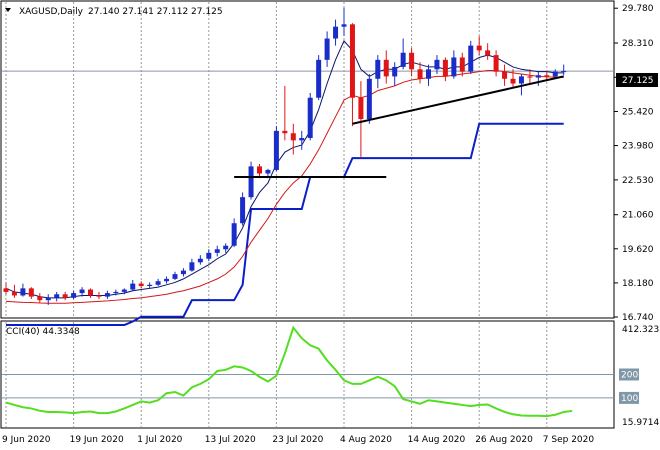  I want to click on y-tick-label: 19.620, so click(638, 250).